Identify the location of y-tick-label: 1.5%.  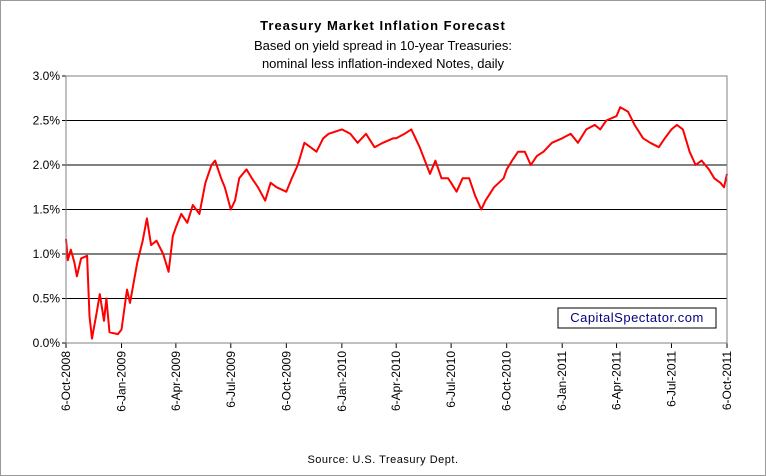
(47, 210).